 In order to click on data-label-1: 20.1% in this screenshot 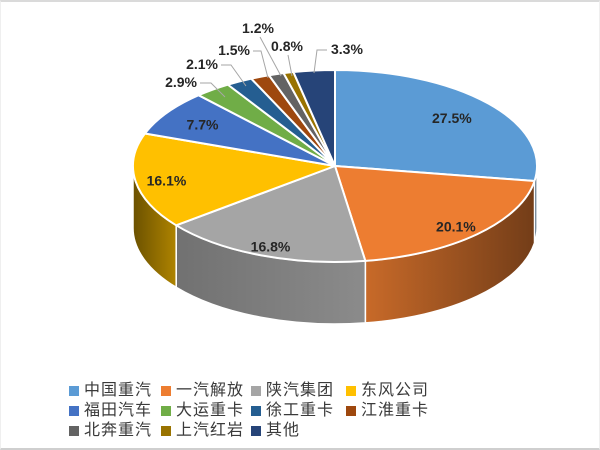, I will do `click(456, 226)`.